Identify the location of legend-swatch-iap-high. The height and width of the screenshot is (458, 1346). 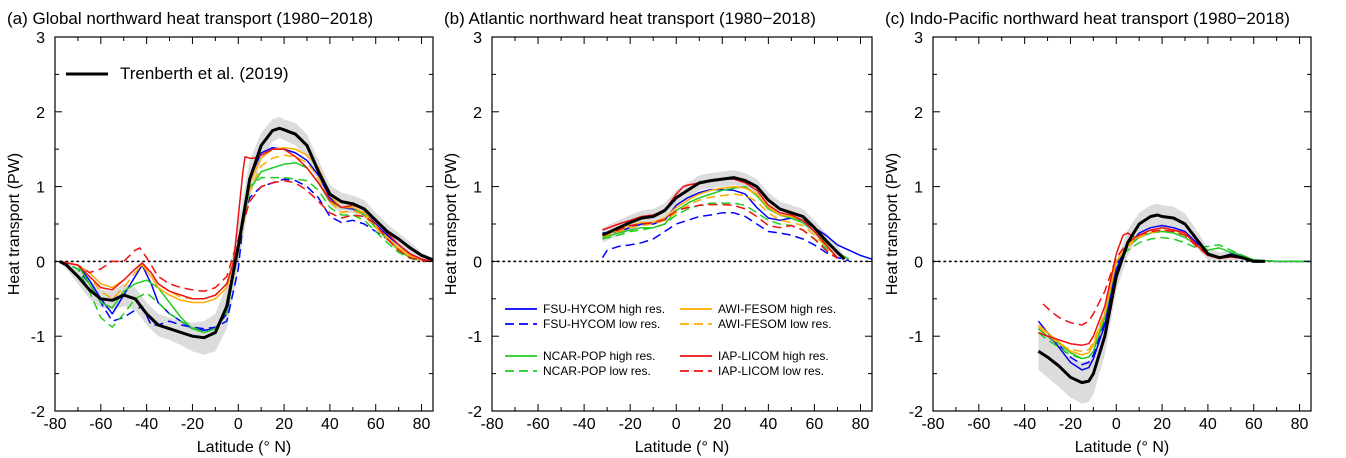
(696, 356).